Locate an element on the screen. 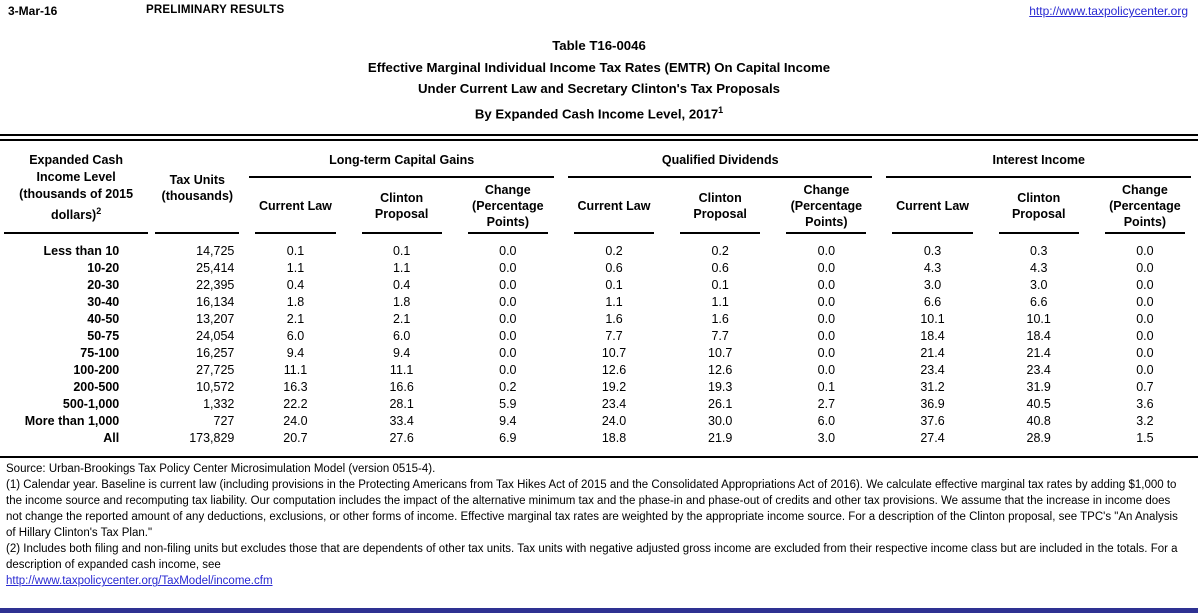 The height and width of the screenshot is (613, 1198). cell-ii-current-law: 36.9 is located at coordinates (932, 404).